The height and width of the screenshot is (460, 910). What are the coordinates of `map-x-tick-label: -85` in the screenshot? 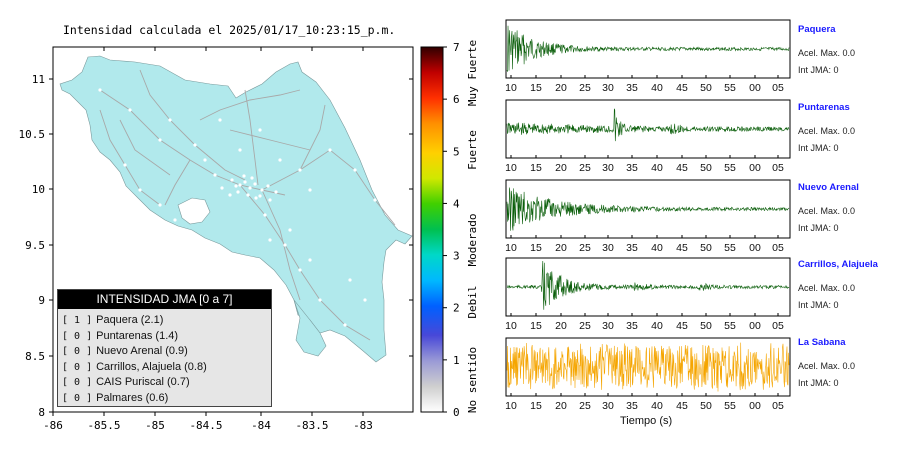 It's located at (155, 425).